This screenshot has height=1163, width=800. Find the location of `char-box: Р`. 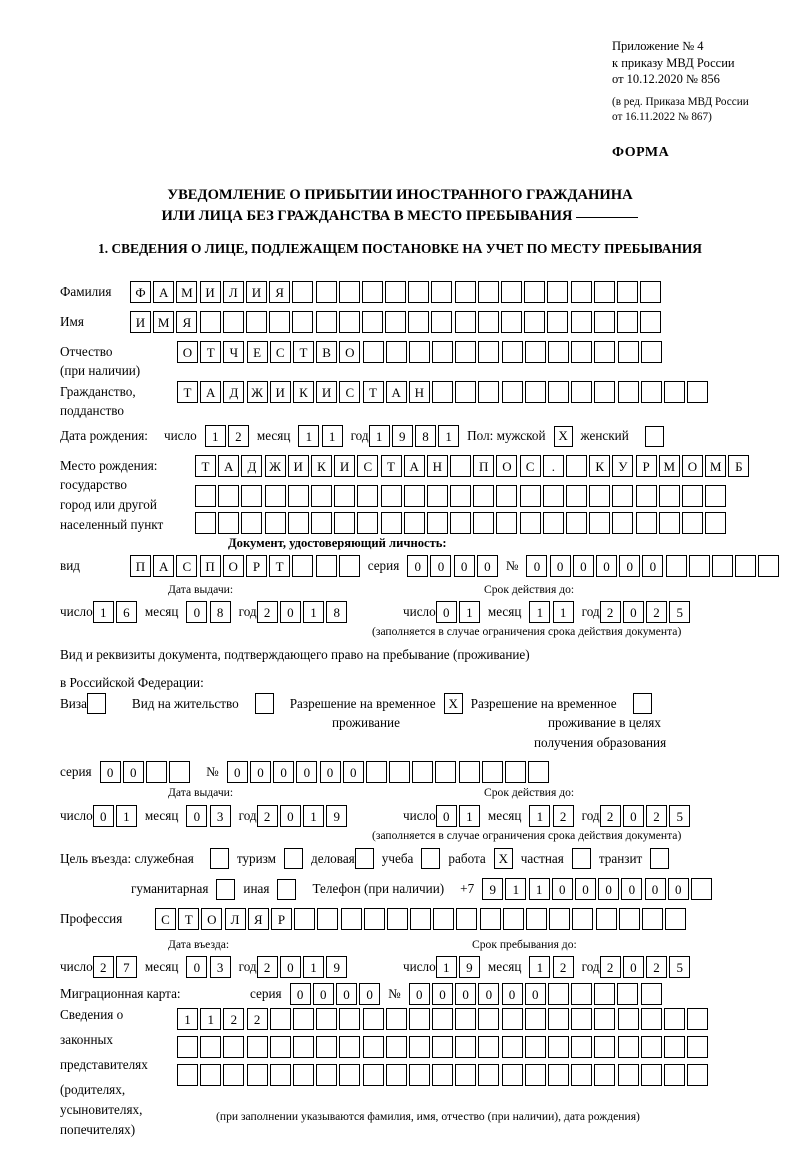

char-box: Р is located at coordinates (646, 466).